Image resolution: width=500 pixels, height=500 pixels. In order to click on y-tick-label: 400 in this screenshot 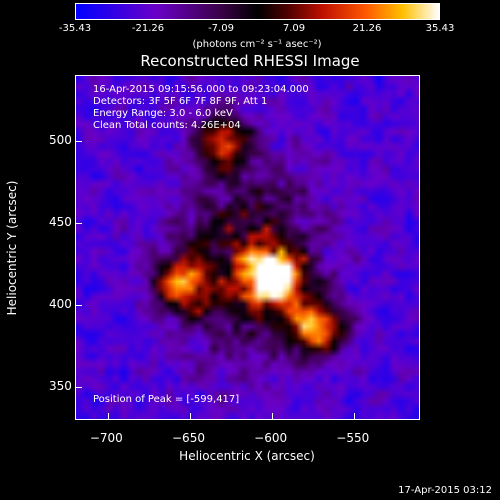, I will do `click(60, 304)`.